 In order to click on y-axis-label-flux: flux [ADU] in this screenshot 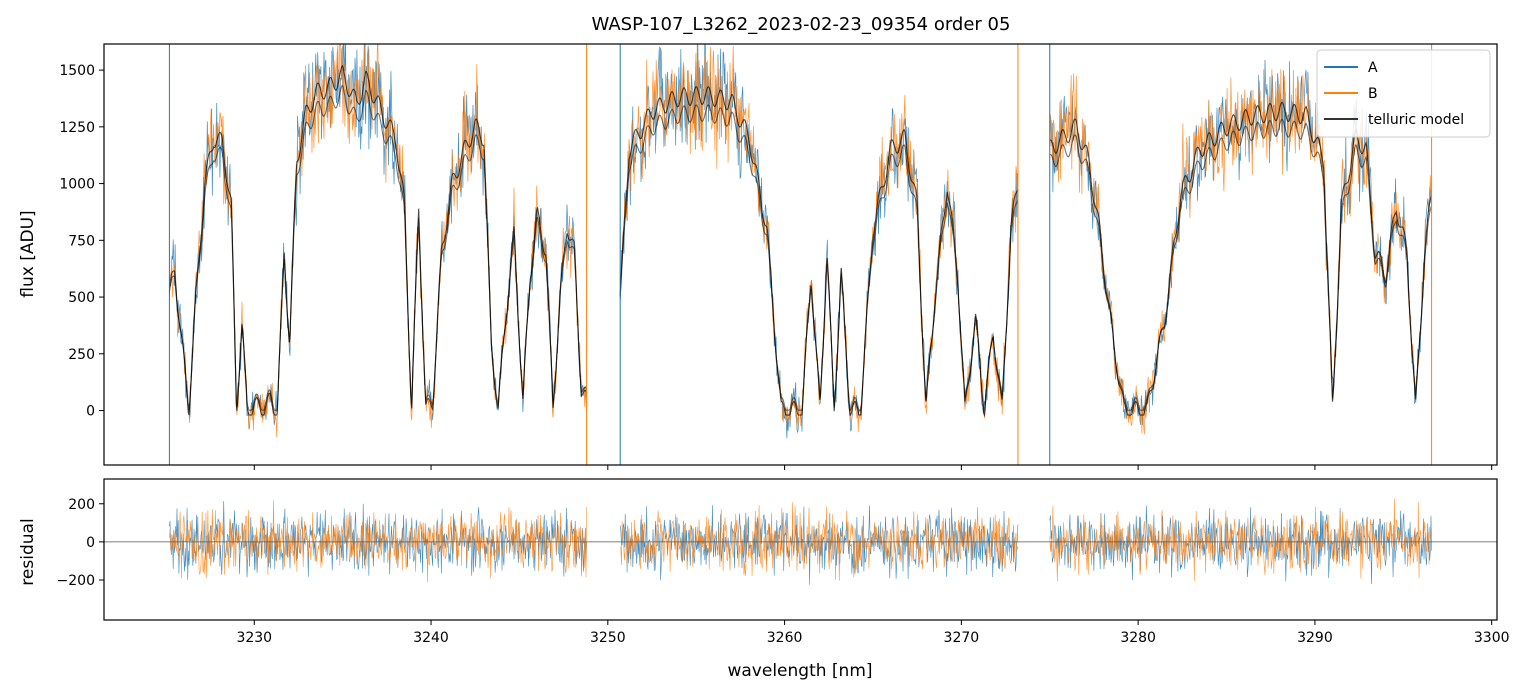, I will do `click(28, 253)`.